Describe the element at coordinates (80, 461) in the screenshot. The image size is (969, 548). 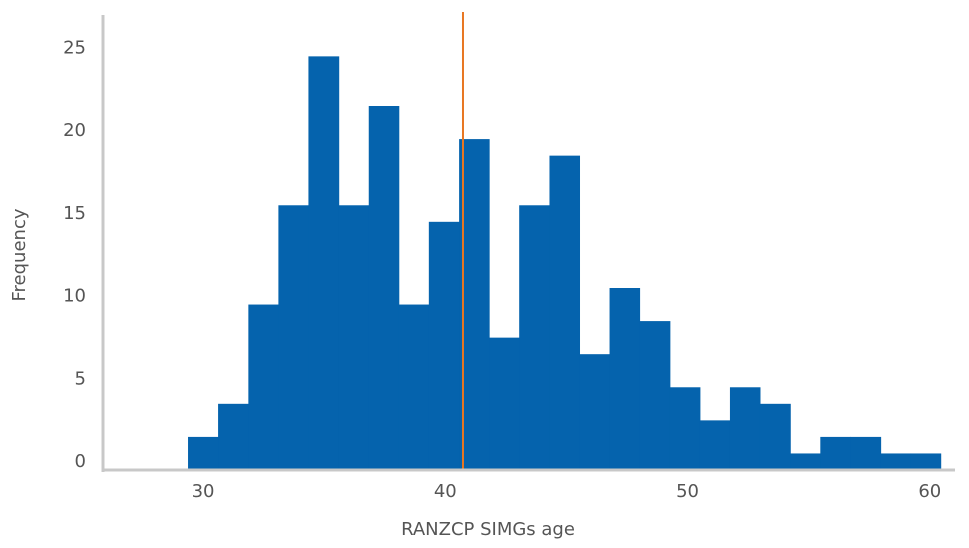
I see `y-tick-label: 0` at that location.